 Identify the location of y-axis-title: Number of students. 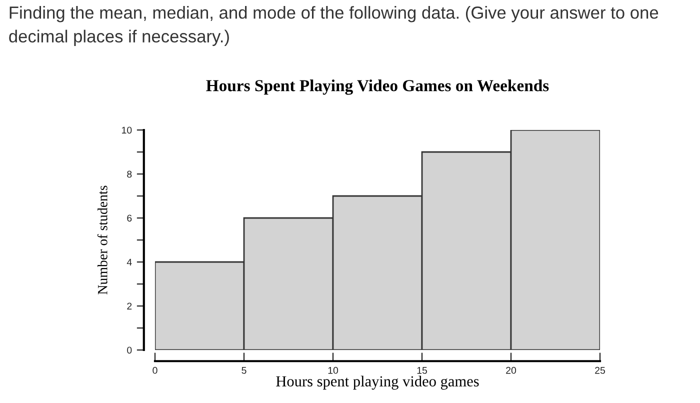
(102, 240).